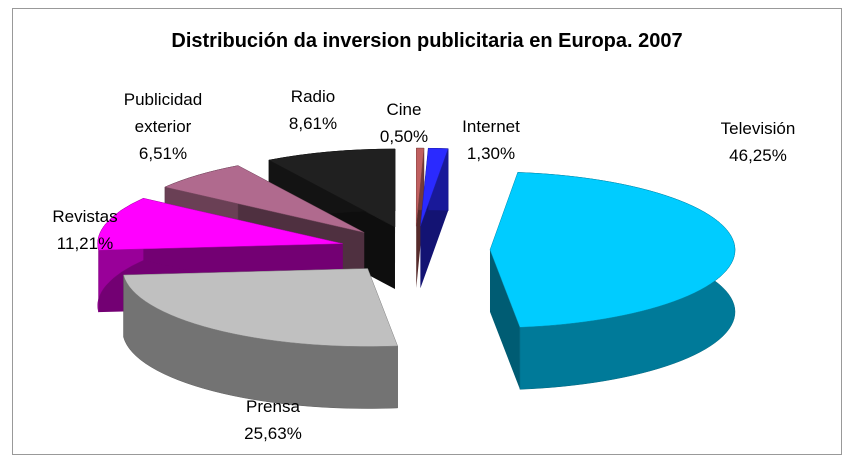  Describe the element at coordinates (491, 140) in the screenshot. I see `data-label: Internet 1,30%` at that location.